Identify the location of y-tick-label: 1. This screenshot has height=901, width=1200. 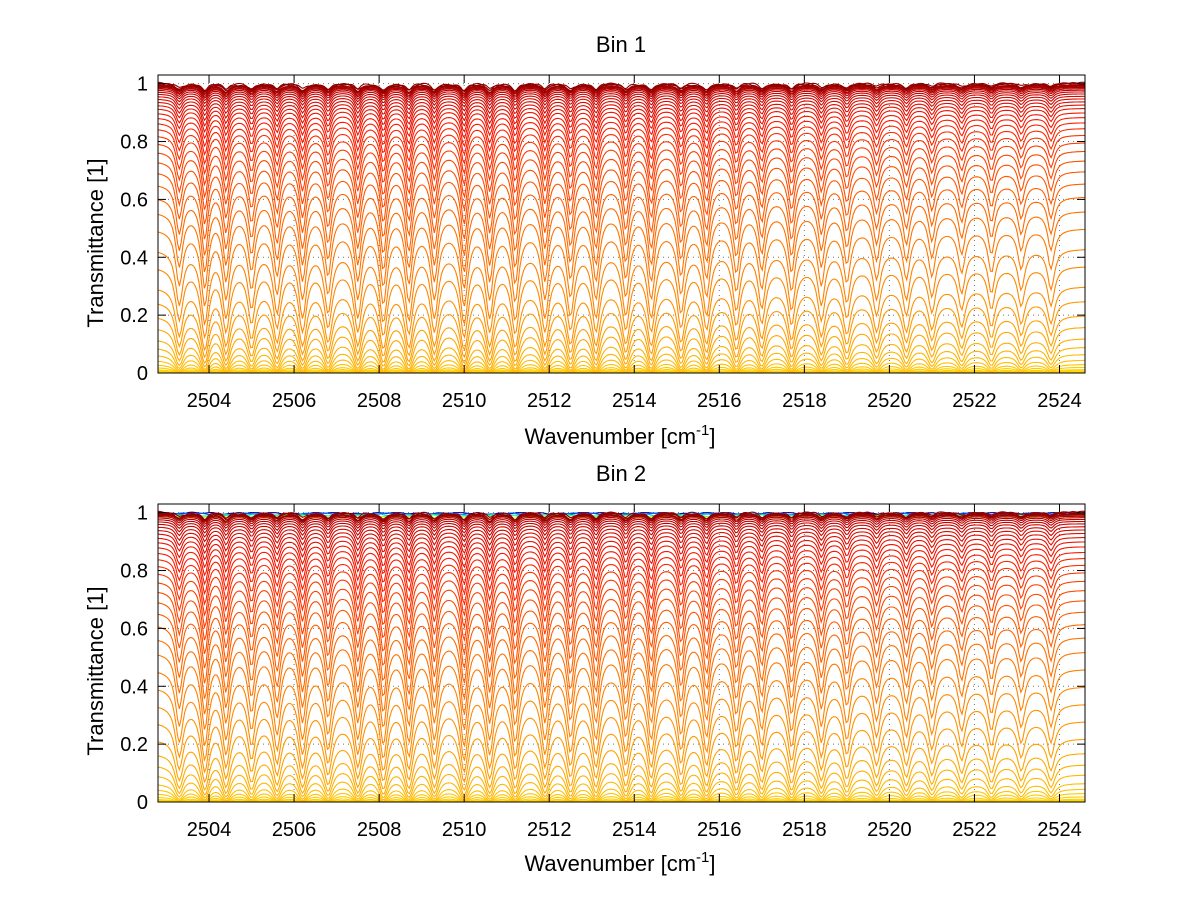
(142, 514).